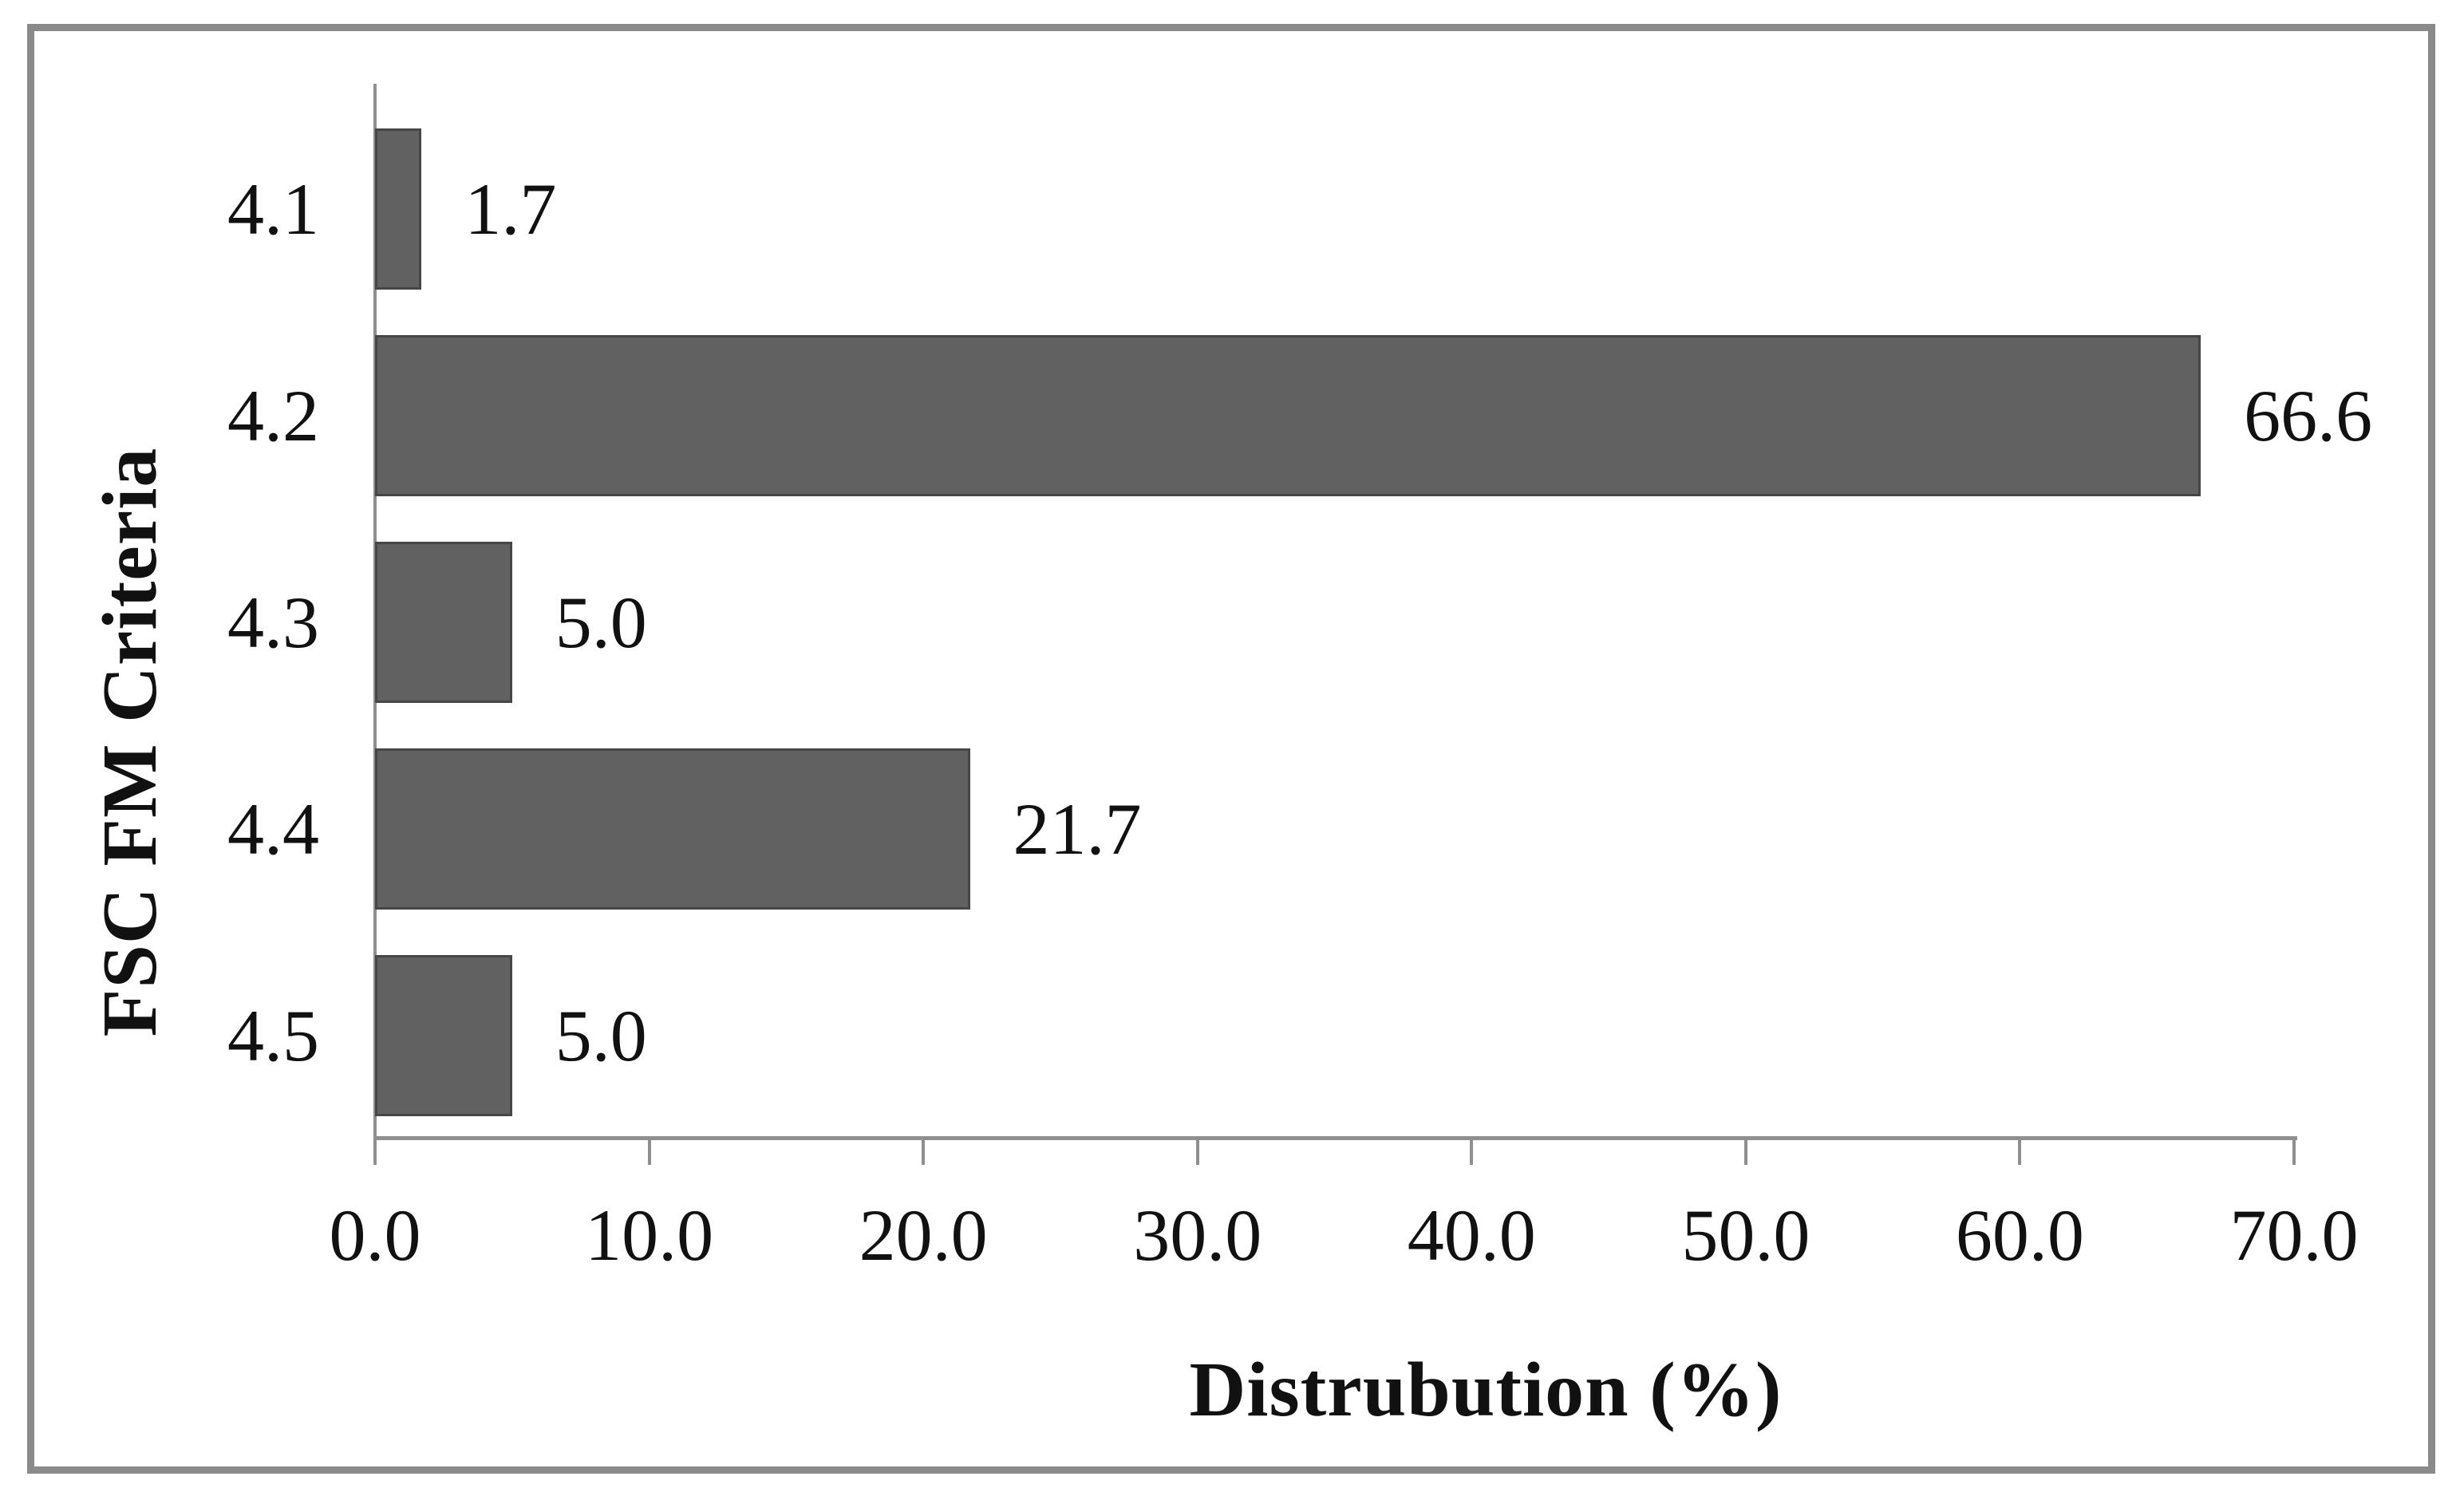  Describe the element at coordinates (1335, 1138) in the screenshot. I see `x-axis-line` at that location.